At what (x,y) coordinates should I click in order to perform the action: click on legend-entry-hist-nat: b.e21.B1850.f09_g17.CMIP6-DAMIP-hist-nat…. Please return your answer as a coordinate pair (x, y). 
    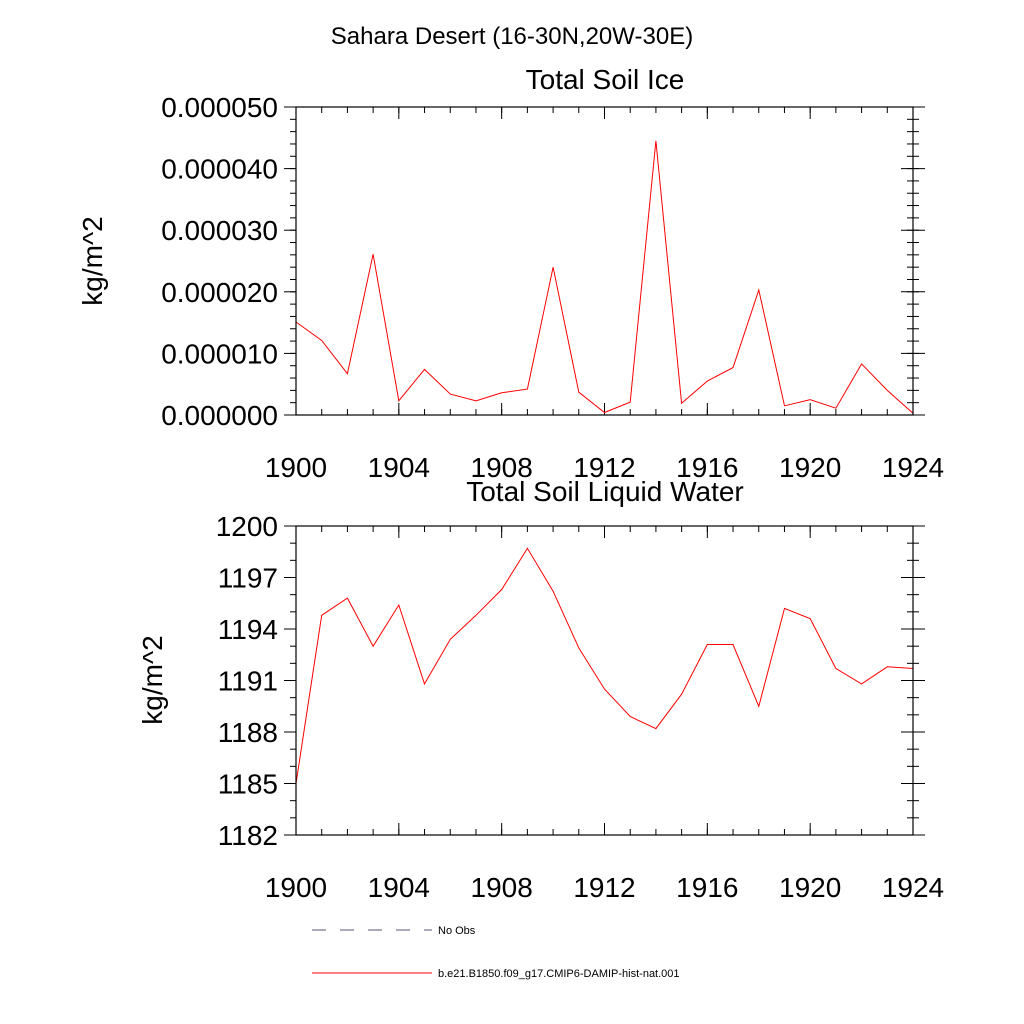
    Looking at the image, I should click on (496, 974).